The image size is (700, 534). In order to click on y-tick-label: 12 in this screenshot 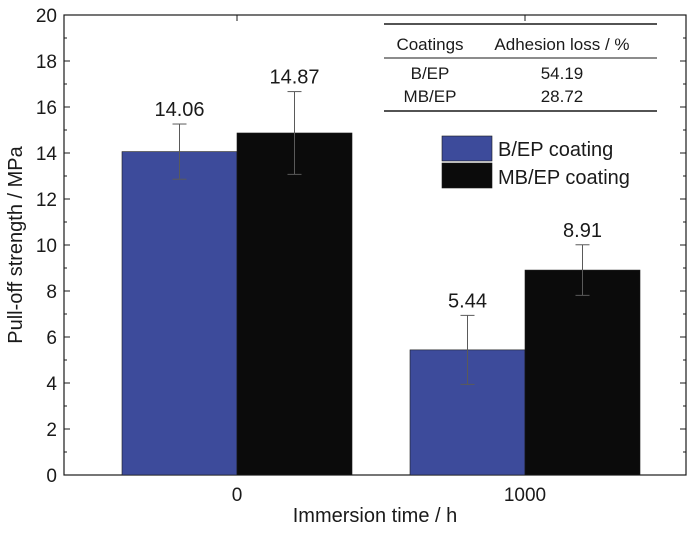, I will do `click(46, 200)`.